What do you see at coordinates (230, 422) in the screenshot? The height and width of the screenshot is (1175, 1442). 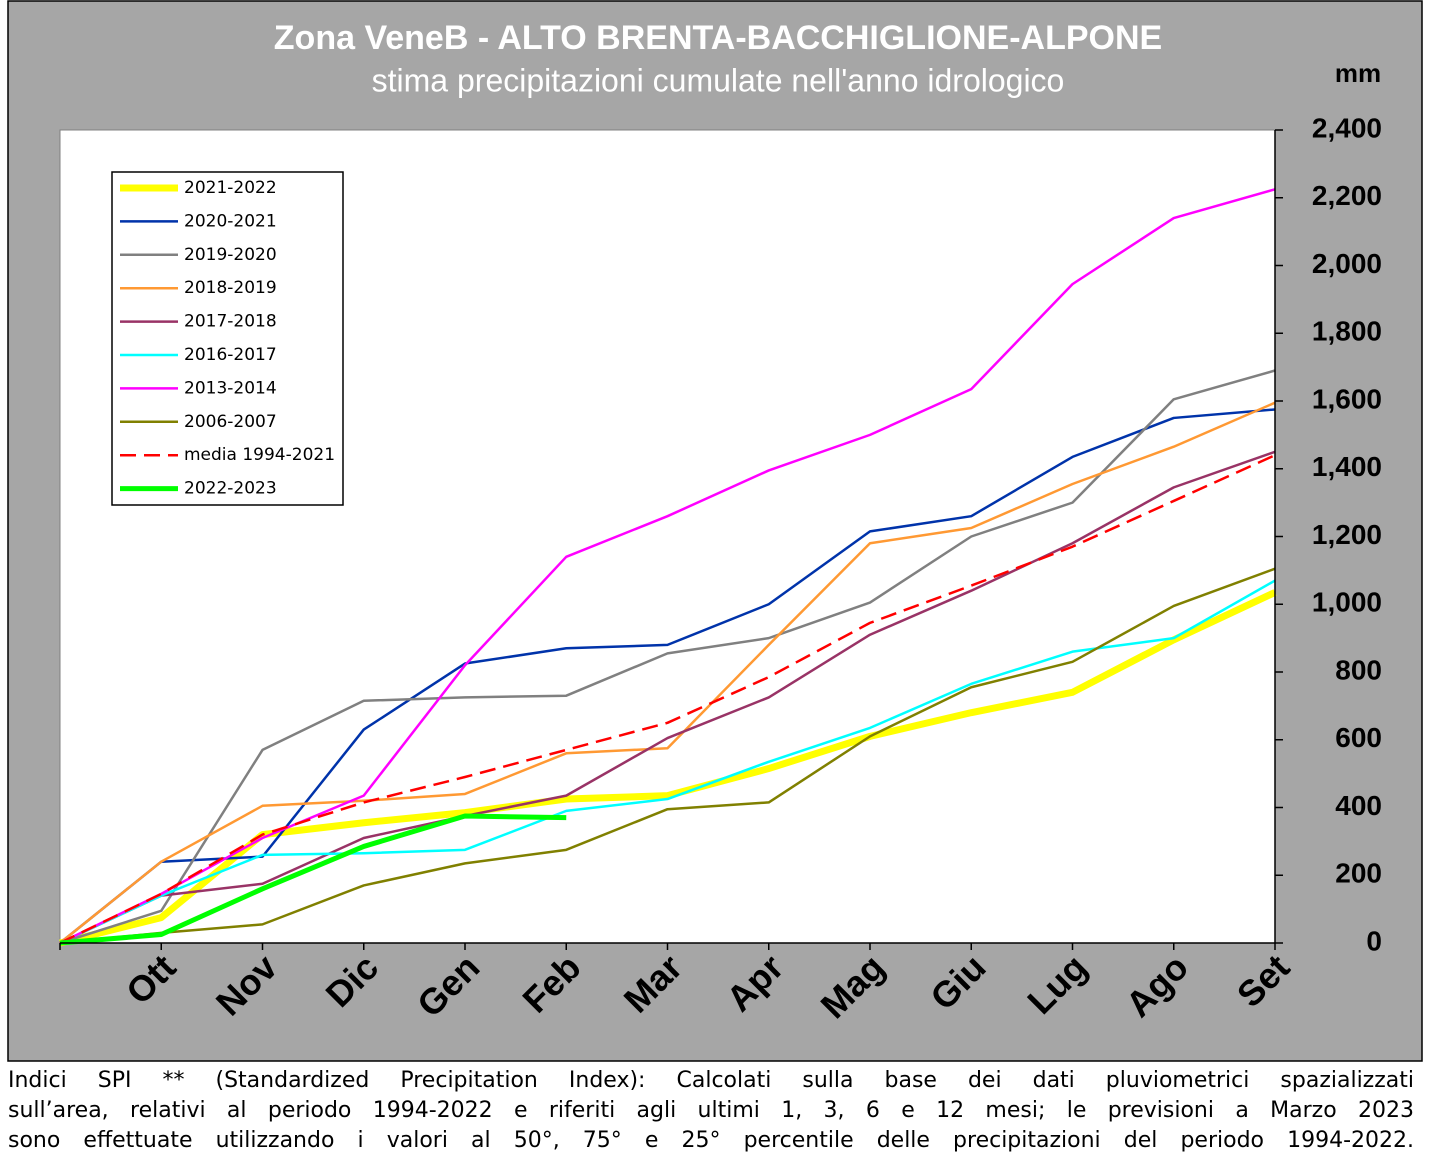 I see `legend-label: 2006-2007` at bounding box center [230, 422].